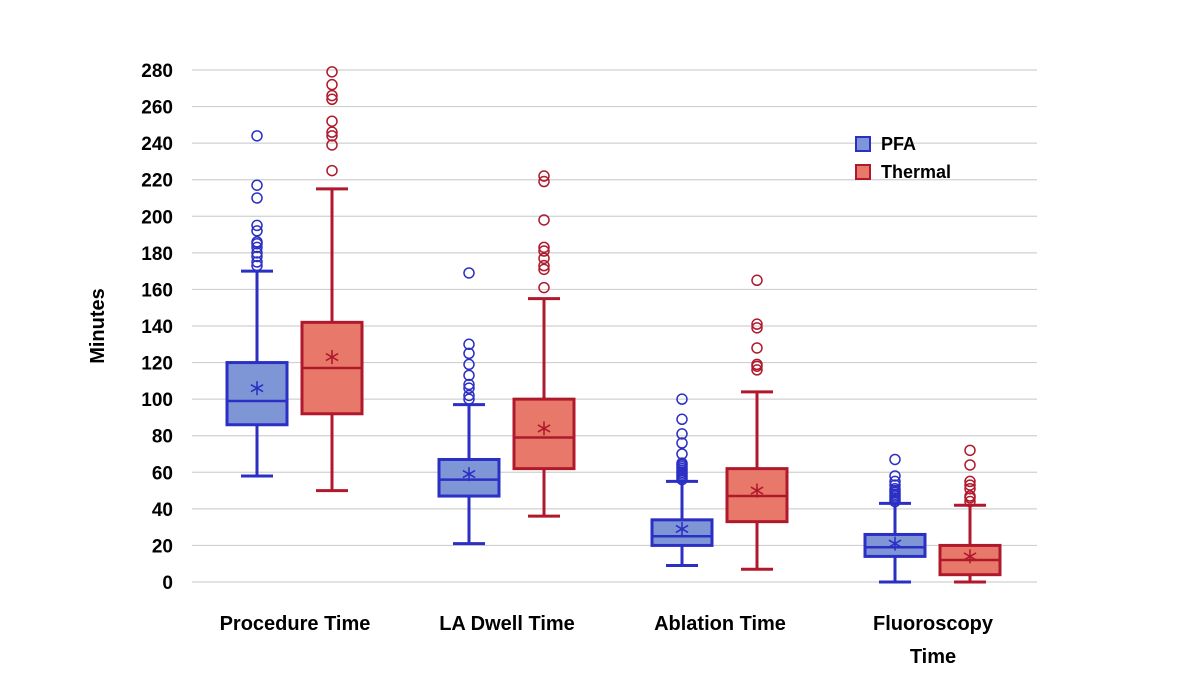 This screenshot has width=1200, height=697. I want to click on y-tick-label: 180, so click(157, 254).